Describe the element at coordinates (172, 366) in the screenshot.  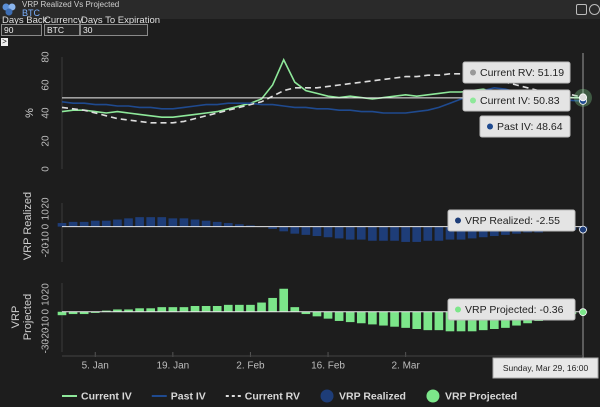
I see `x-tick-label: 19. Jan` at that location.